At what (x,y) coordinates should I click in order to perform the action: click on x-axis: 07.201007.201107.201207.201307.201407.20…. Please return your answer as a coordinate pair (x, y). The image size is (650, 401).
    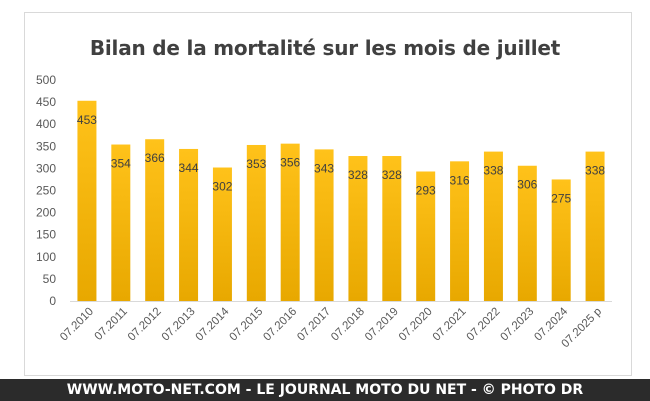
    Looking at the image, I should click on (335, 325).